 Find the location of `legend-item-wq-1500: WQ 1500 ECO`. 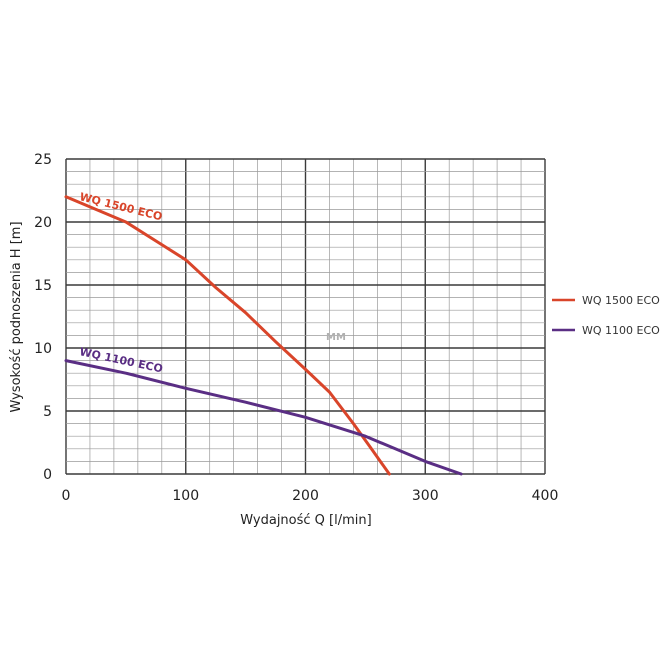

legend-item-wq-1500: WQ 1500 ECO is located at coordinates (606, 300).